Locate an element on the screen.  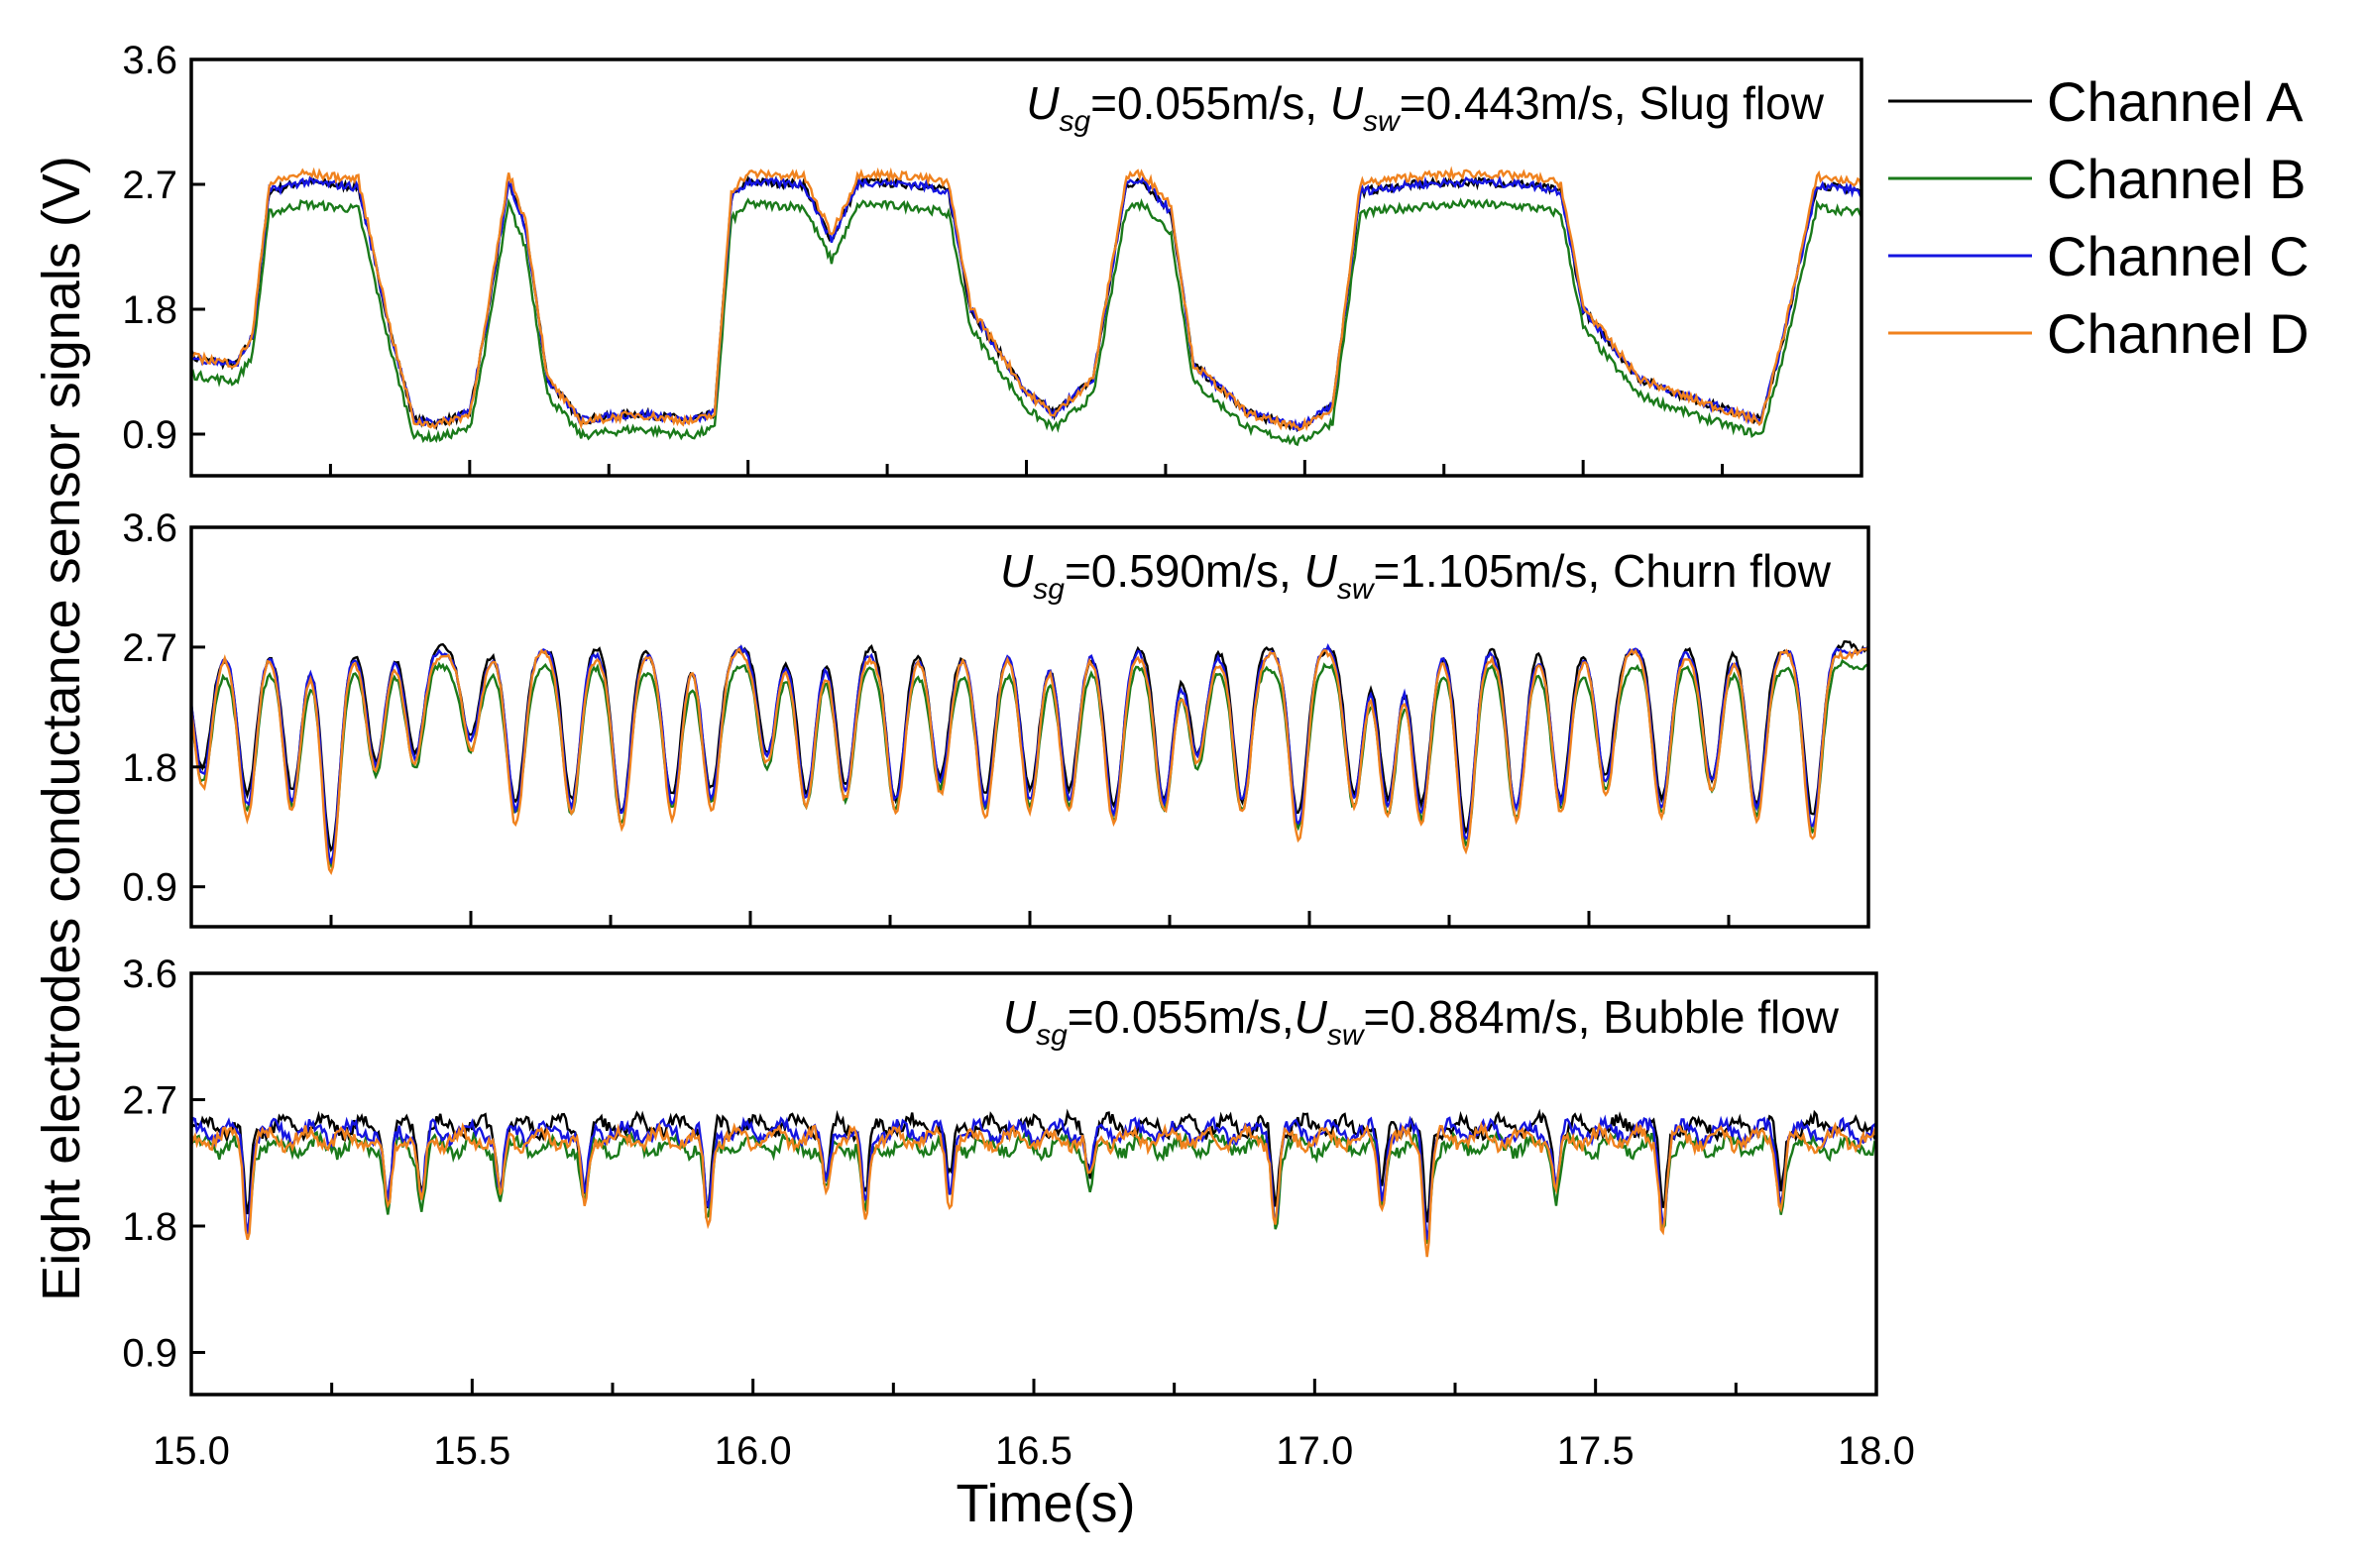
annotation-part-tail: =0.443m/s, Slug flow is located at coordinates (1612, 103).